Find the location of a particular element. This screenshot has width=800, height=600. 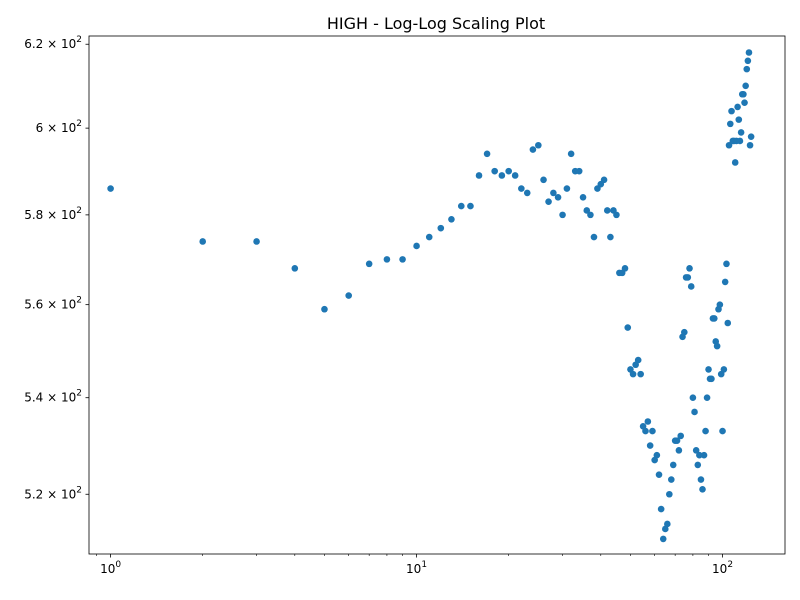

chart-title: HIGH - Log-Log Scaling Plot is located at coordinates (436, 23).